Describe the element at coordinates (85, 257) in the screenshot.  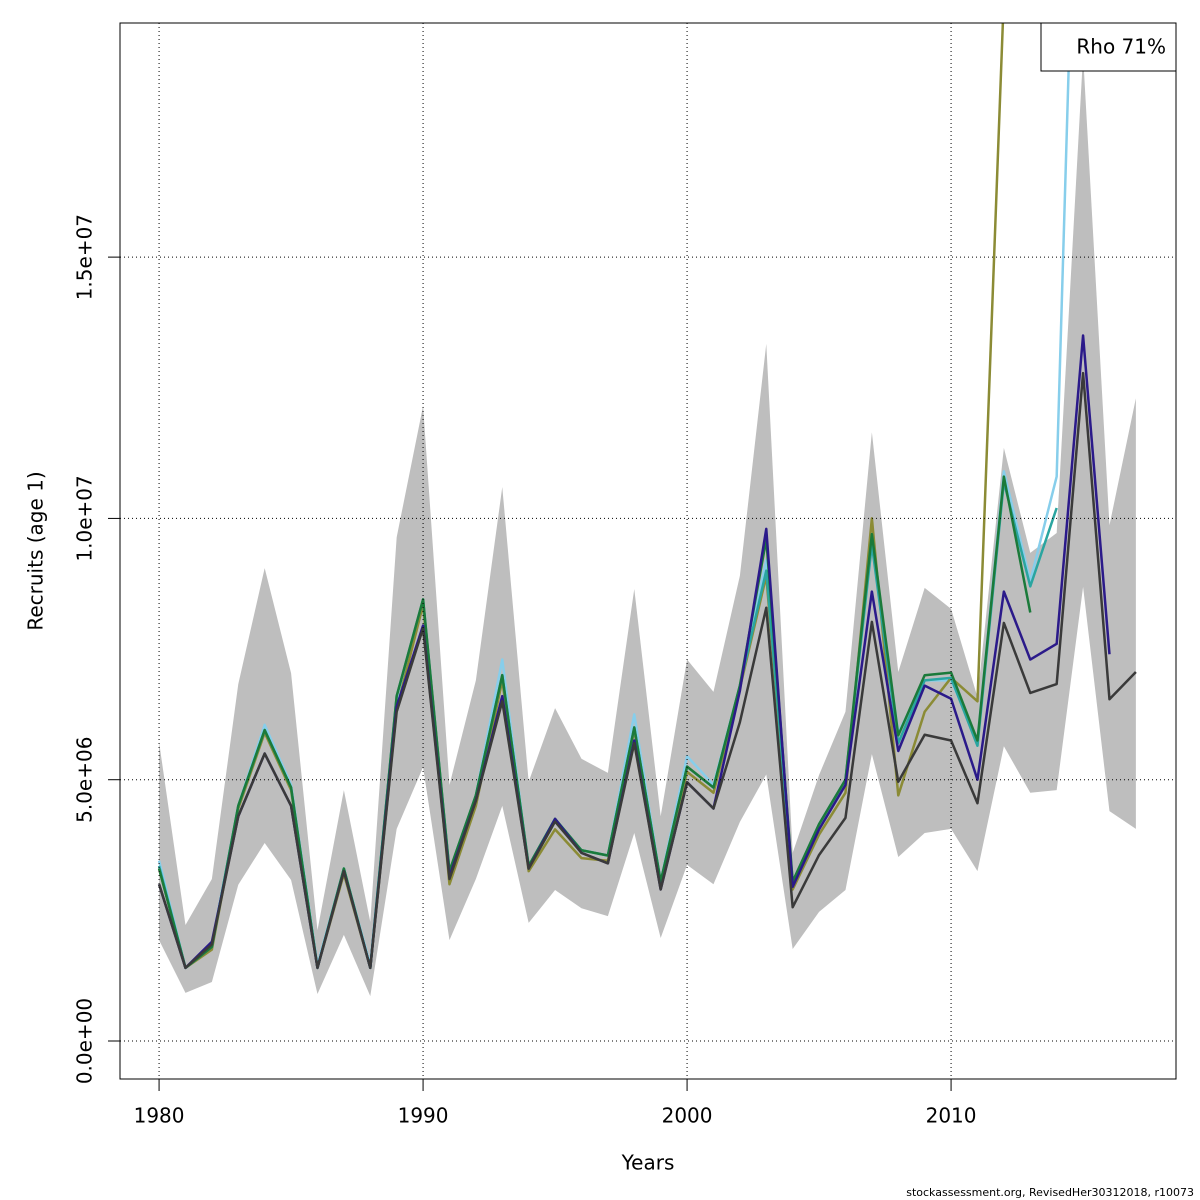
I see `y-tick-label: 1.5e+07` at that location.